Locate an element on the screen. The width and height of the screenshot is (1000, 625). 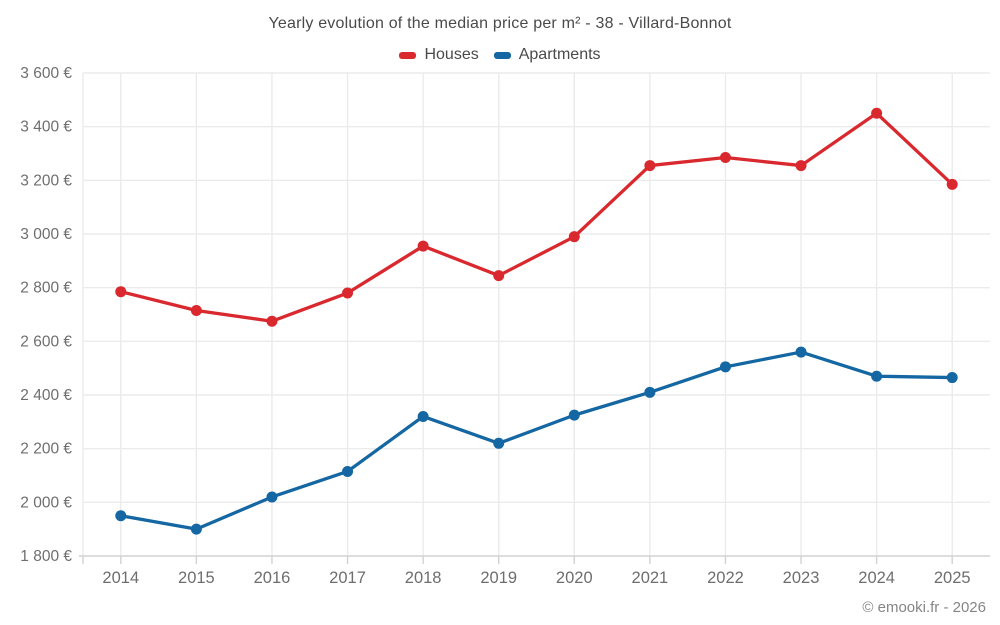
y-axis-tick-label: 3 000 € is located at coordinates (46, 234).